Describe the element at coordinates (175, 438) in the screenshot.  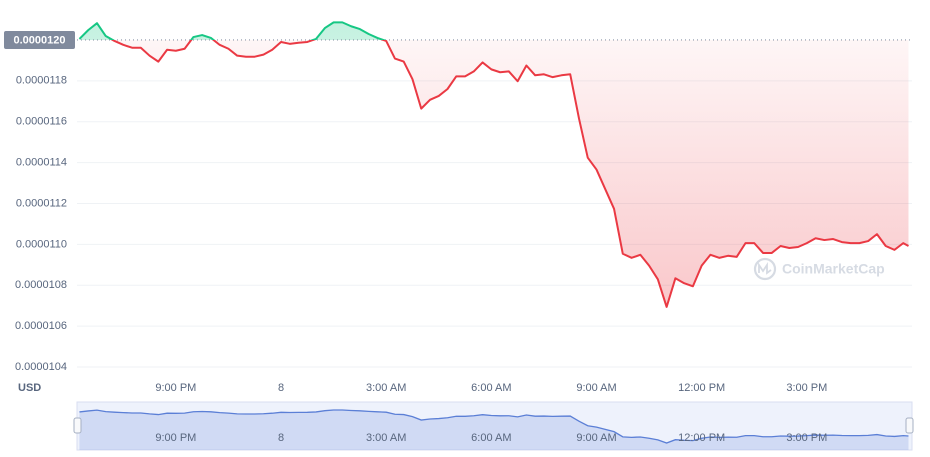
I see `navigator-tick-label: 9:00 PM` at that location.